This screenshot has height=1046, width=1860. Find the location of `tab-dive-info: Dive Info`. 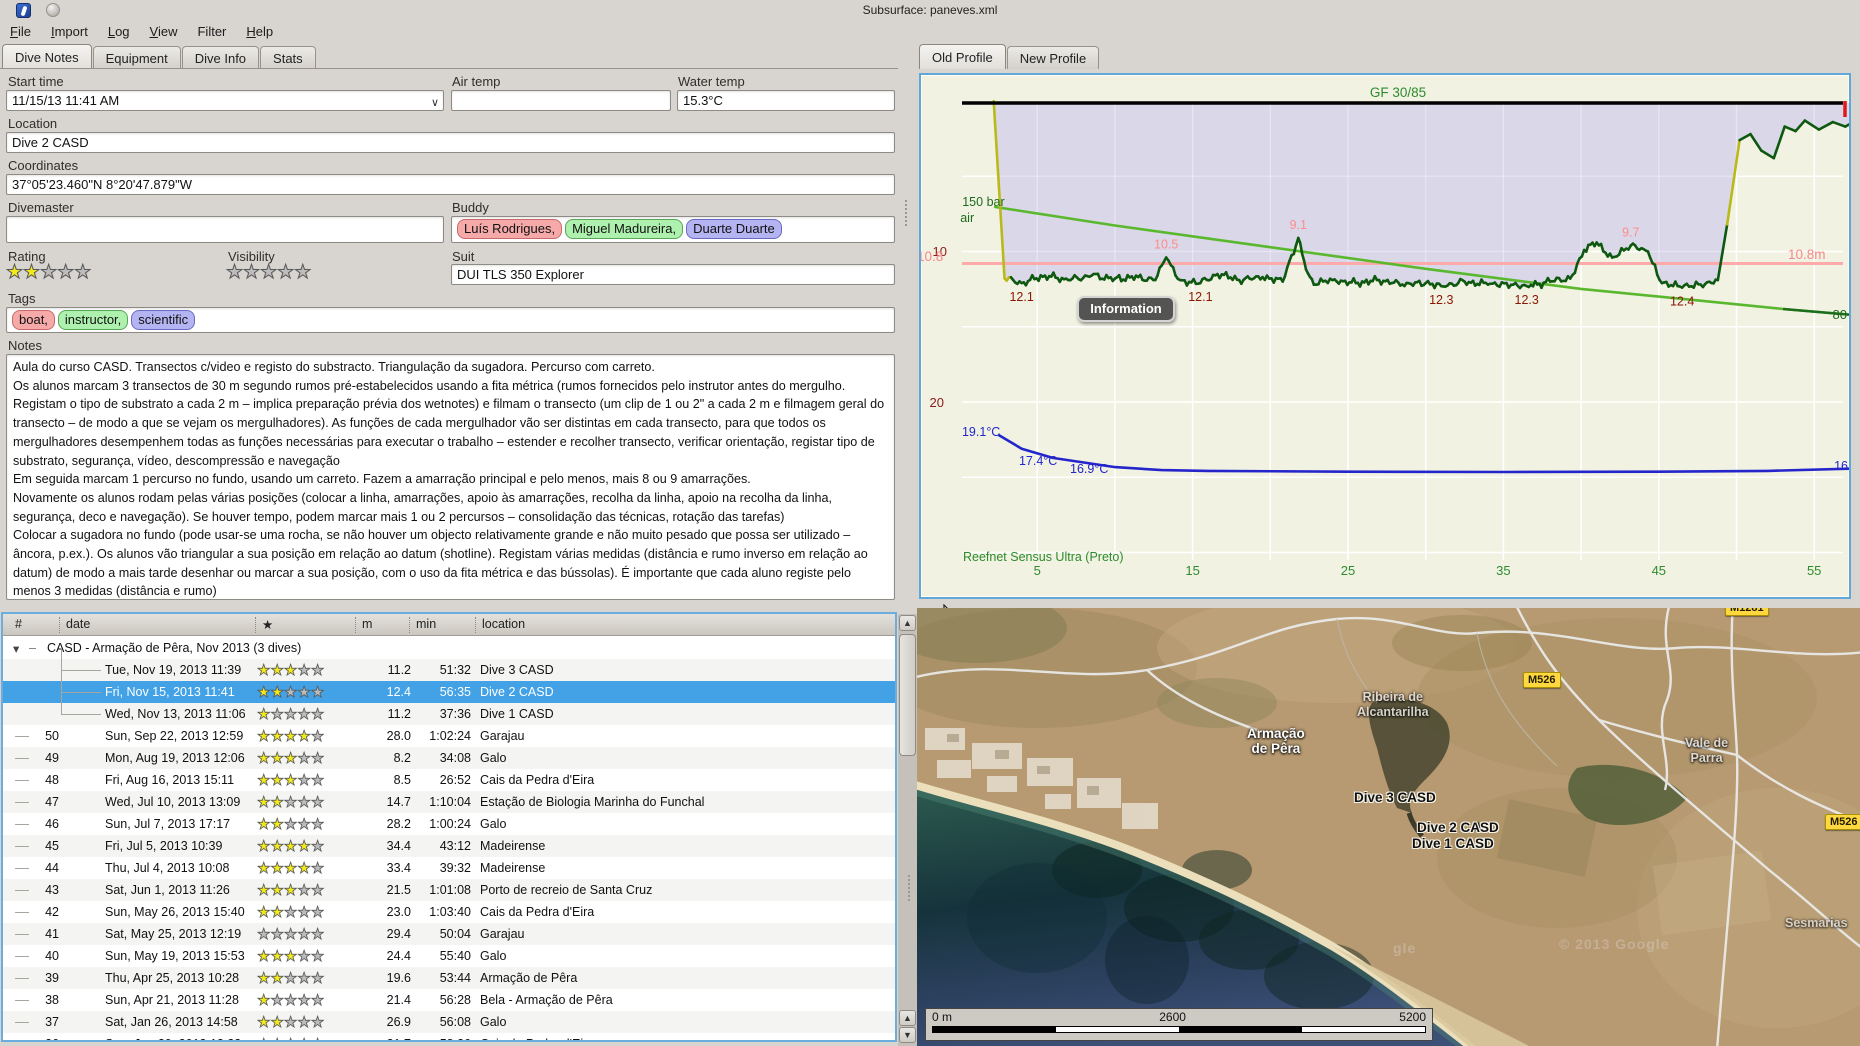

tab-dive-info: Dive Info is located at coordinates (220, 57).